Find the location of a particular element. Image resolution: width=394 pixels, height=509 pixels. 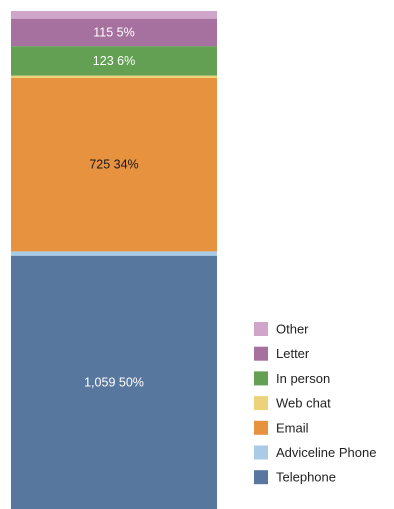

data-label-email: 725 34% is located at coordinates (113, 165).